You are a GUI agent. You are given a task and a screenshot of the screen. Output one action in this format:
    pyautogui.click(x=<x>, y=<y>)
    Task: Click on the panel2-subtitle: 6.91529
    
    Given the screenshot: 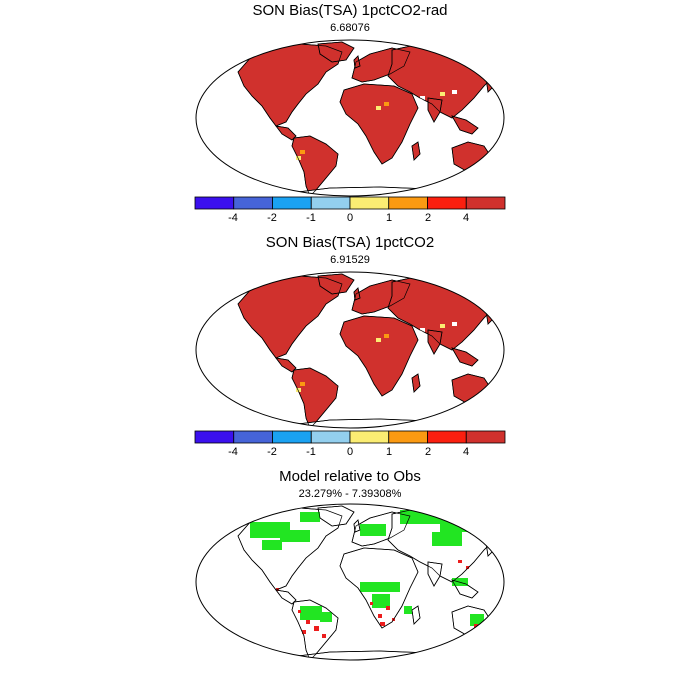 What is the action you would take?
    pyautogui.click(x=350, y=260)
    